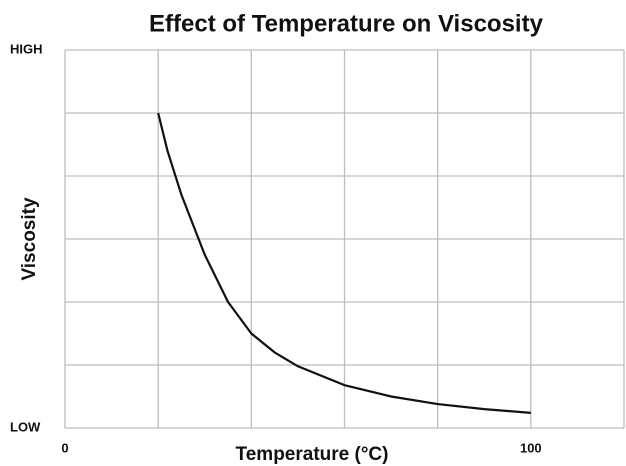  I want to click on x-tick-label: 100, so click(531, 447).